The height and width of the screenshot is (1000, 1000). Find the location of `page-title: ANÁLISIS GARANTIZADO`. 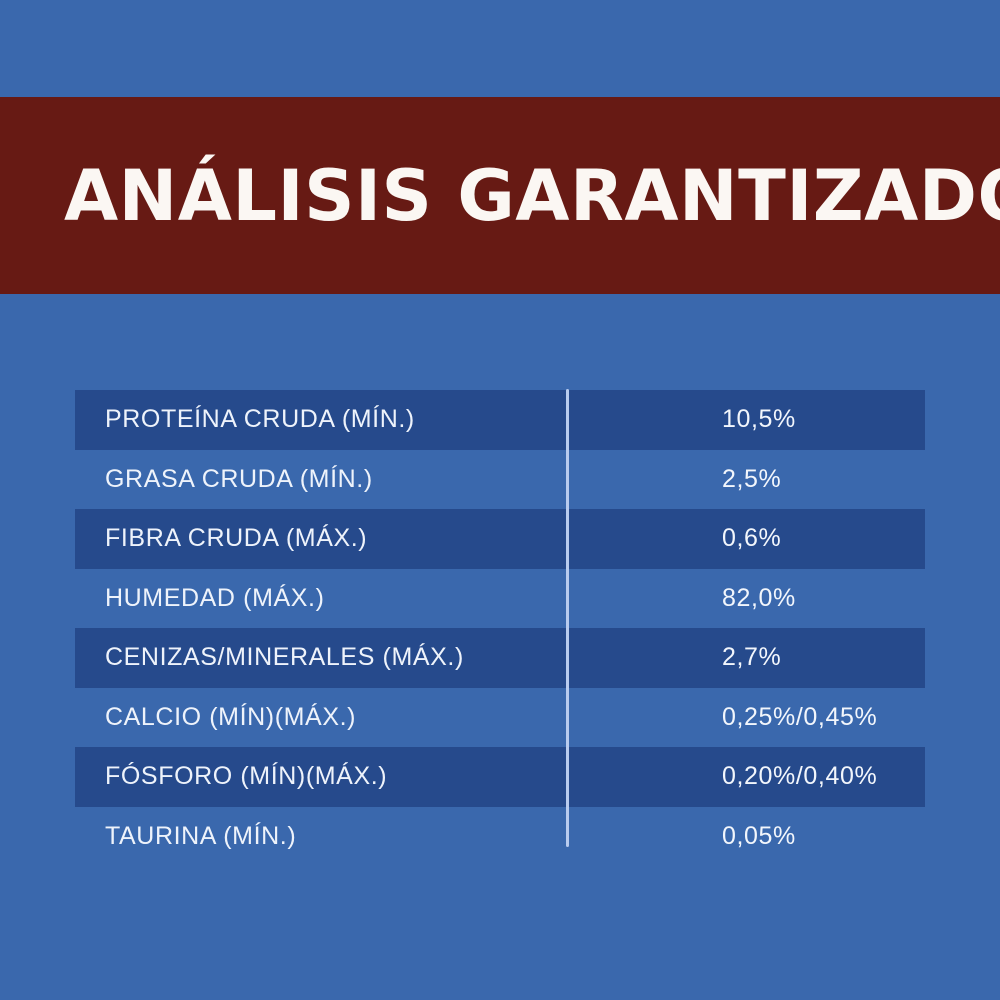

page-title: ANÁLISIS GARANTIZADO is located at coordinates (532, 195).